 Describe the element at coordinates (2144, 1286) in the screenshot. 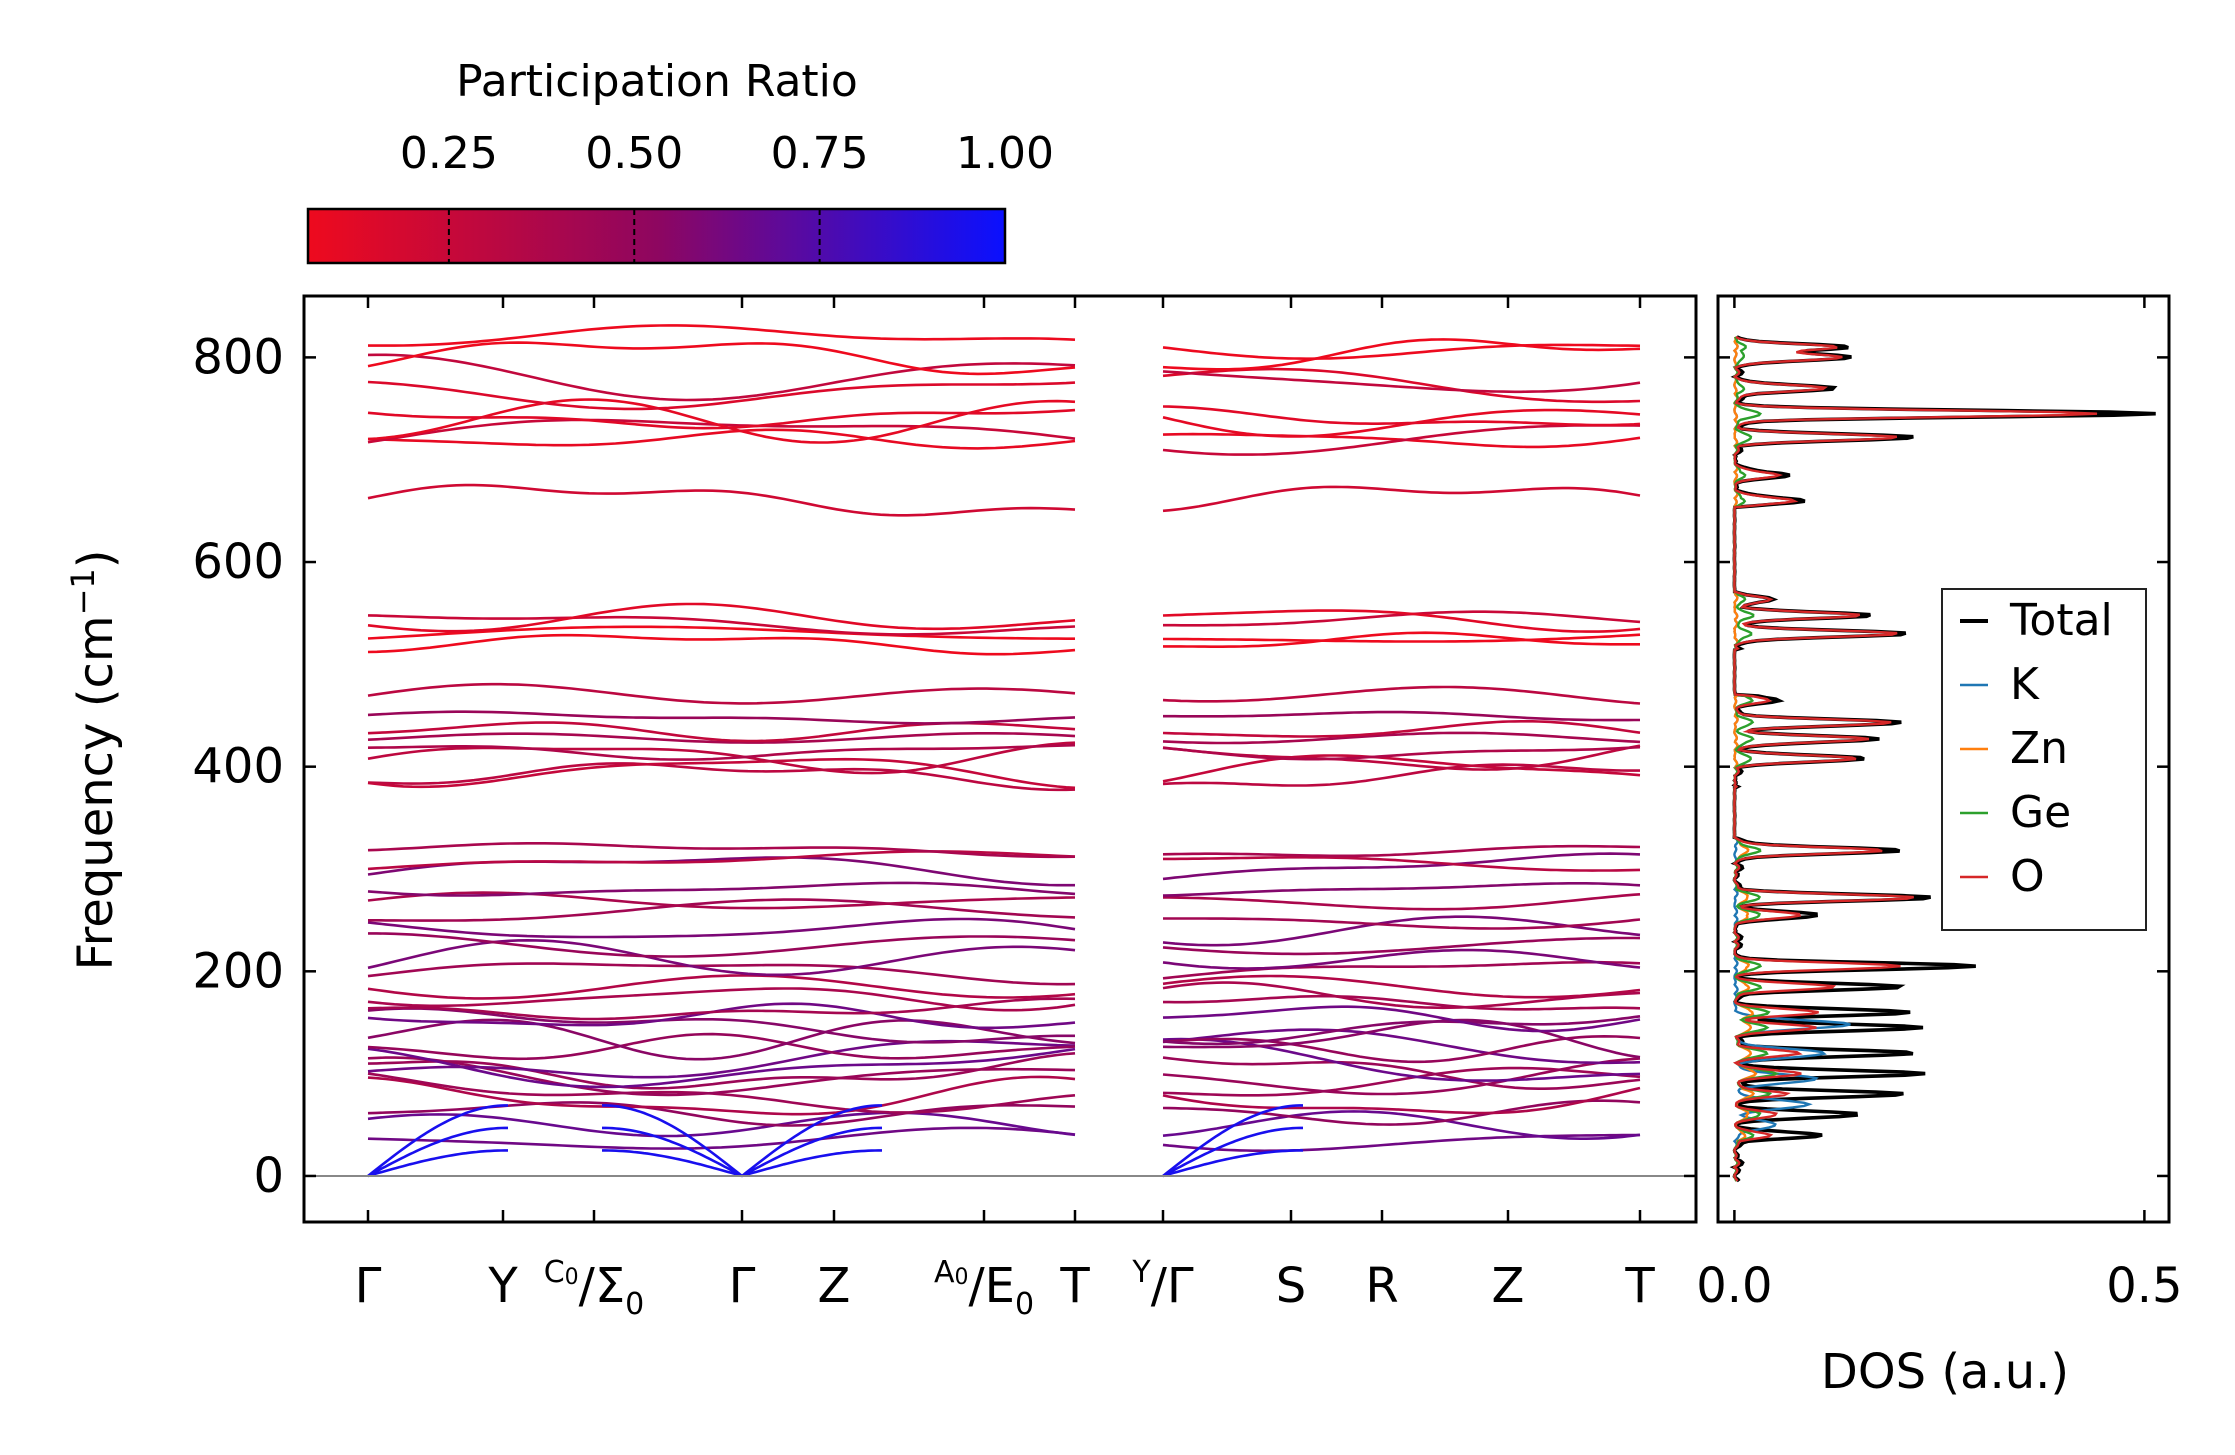

I see `dos-xtick-label: 0.5` at that location.